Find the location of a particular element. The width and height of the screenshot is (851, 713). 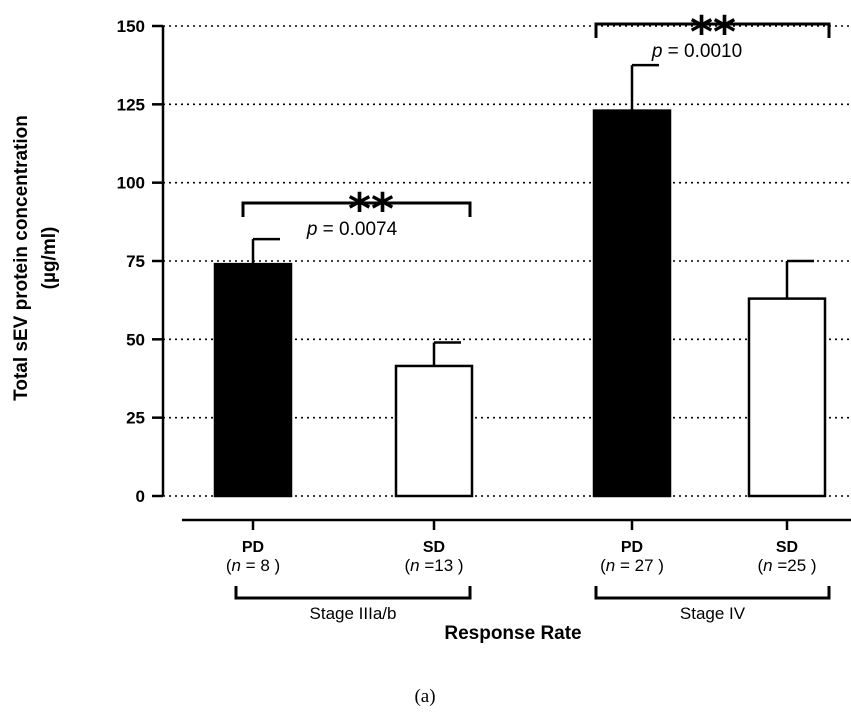

y-tick-label: 75 is located at coordinates (135, 261).